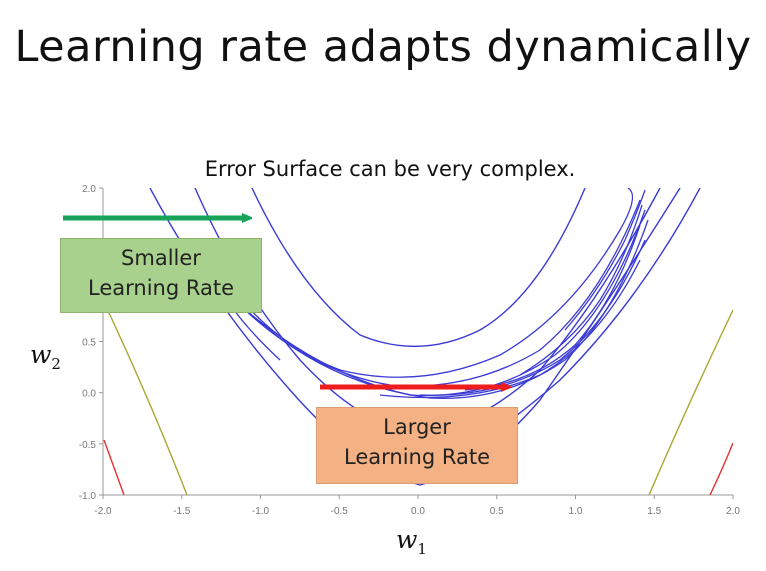  Describe the element at coordinates (417, 457) in the screenshot. I see `larger-line-2: Learning Rate` at that location.